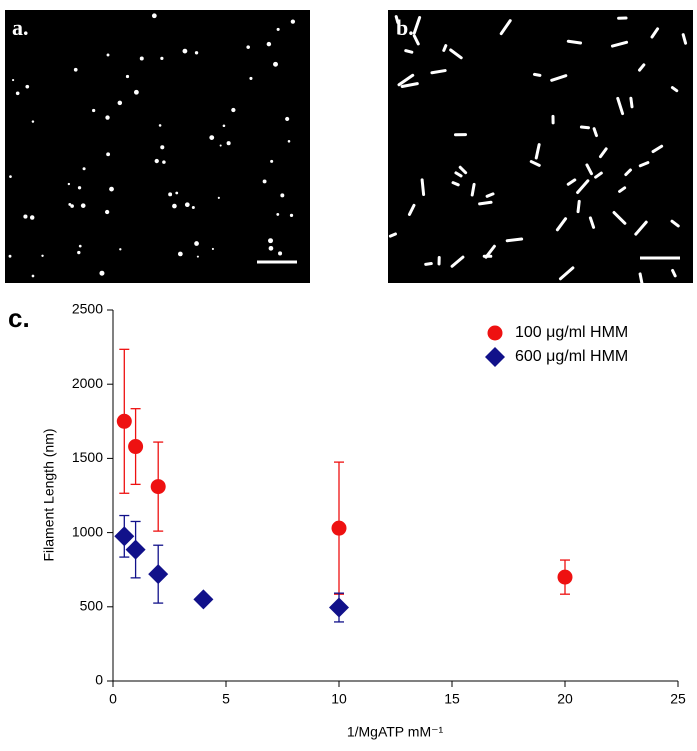 This screenshot has height=751, width=697. What do you see at coordinates (678, 699) in the screenshot?
I see `x-tick-label: 25` at bounding box center [678, 699].